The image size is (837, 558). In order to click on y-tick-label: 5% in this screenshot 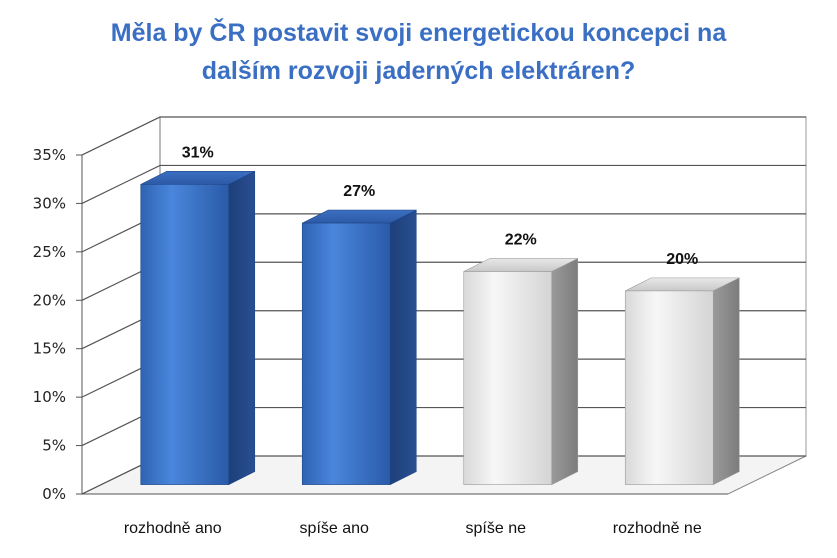, I will do `click(54, 446)`.